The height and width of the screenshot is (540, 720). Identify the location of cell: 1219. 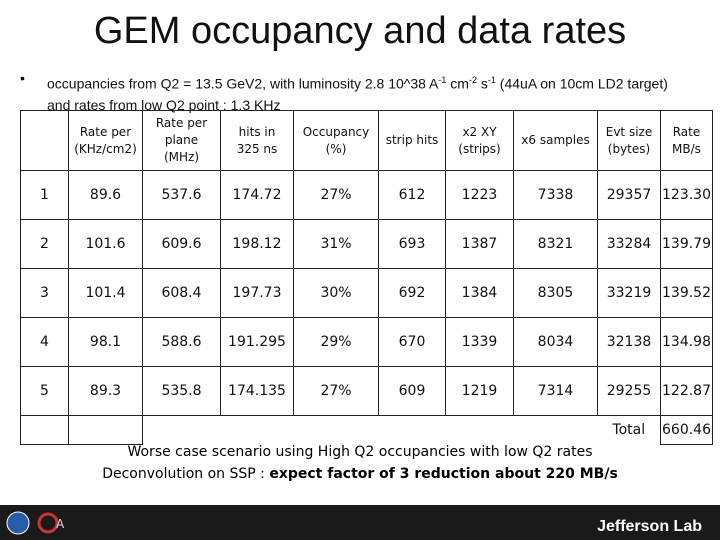
(479, 391).